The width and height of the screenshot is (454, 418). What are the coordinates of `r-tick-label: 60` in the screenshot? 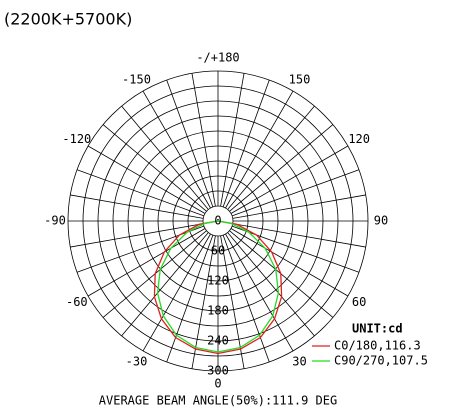 It's located at (218, 251).